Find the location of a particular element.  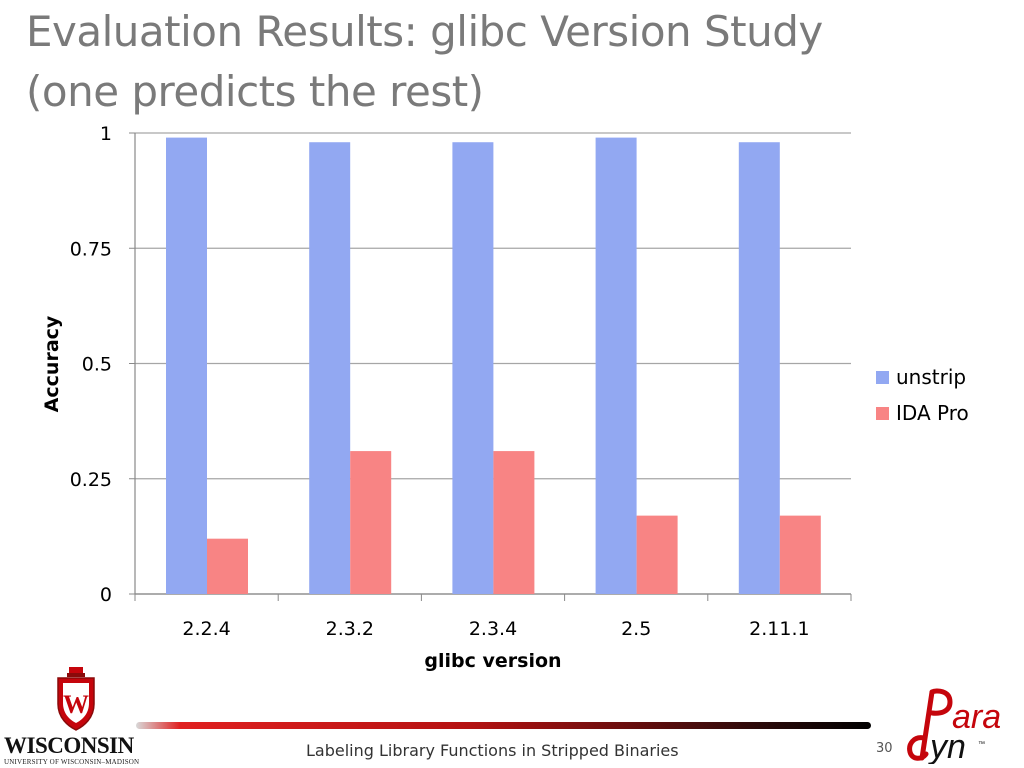

paradyn-tm-text: ™ is located at coordinates (981, 744).